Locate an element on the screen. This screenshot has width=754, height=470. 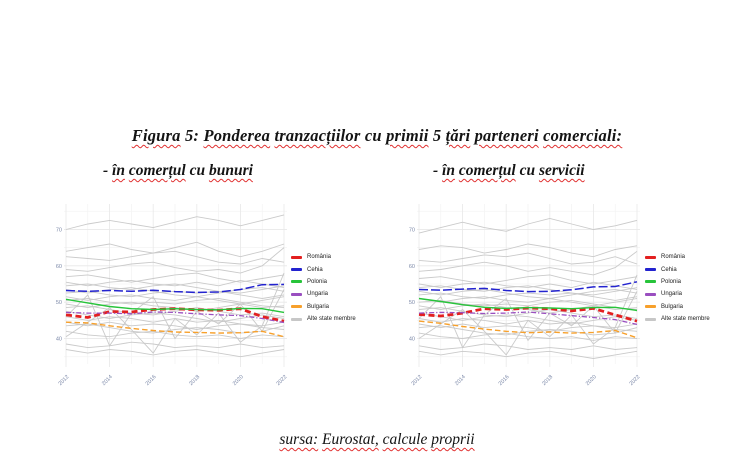
chart-servicii: 40 50 60 70 2012 2014 2016 2018 2020 2022 is located at coordinates (516, 294).